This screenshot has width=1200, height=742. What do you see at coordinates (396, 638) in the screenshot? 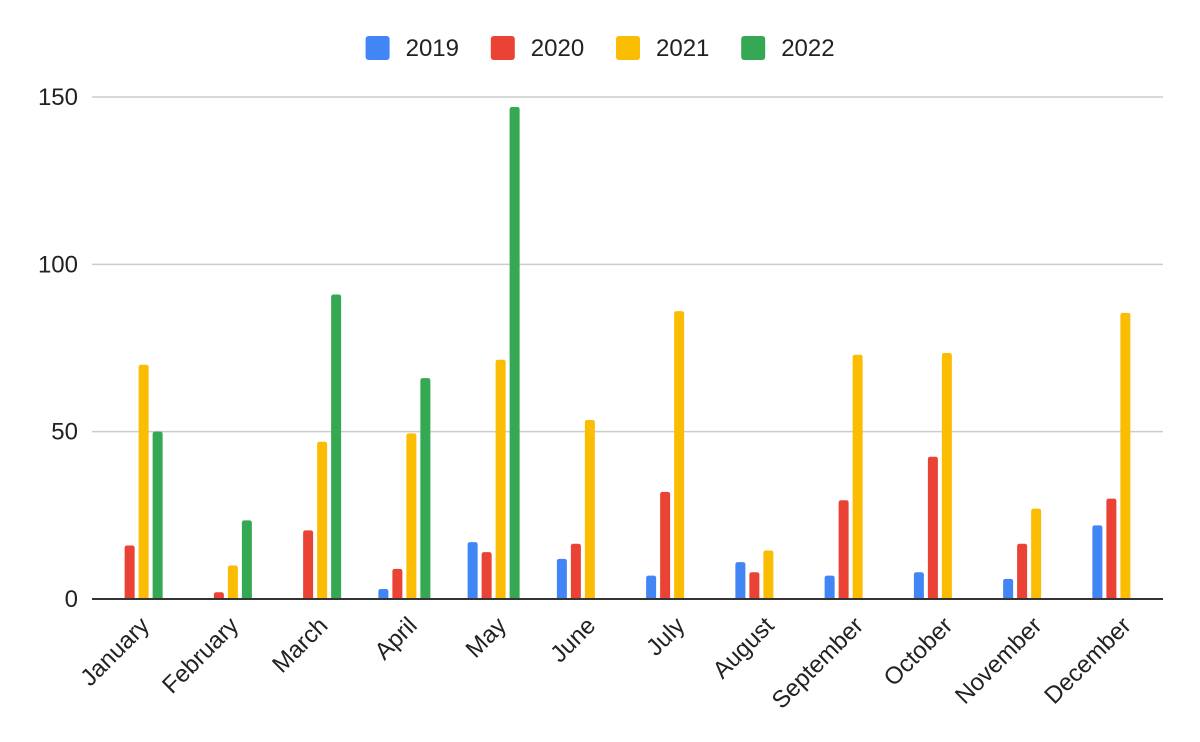
I see `x-tick-label: April` at bounding box center [396, 638].